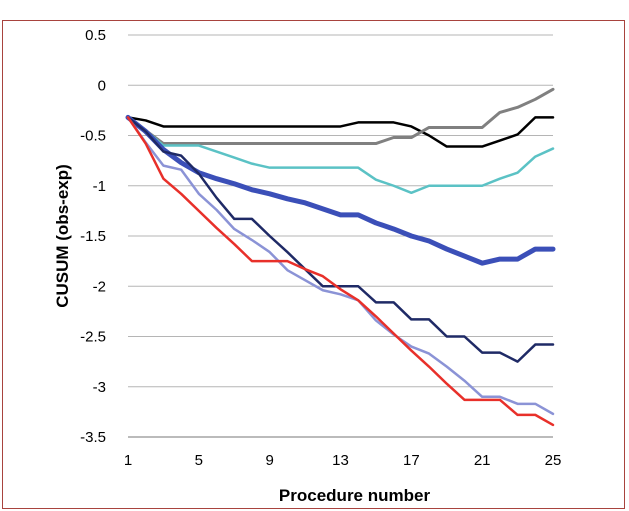 The width and height of the screenshot is (629, 511). What do you see at coordinates (269, 460) in the screenshot?
I see `x-tick-label: 9` at bounding box center [269, 460].